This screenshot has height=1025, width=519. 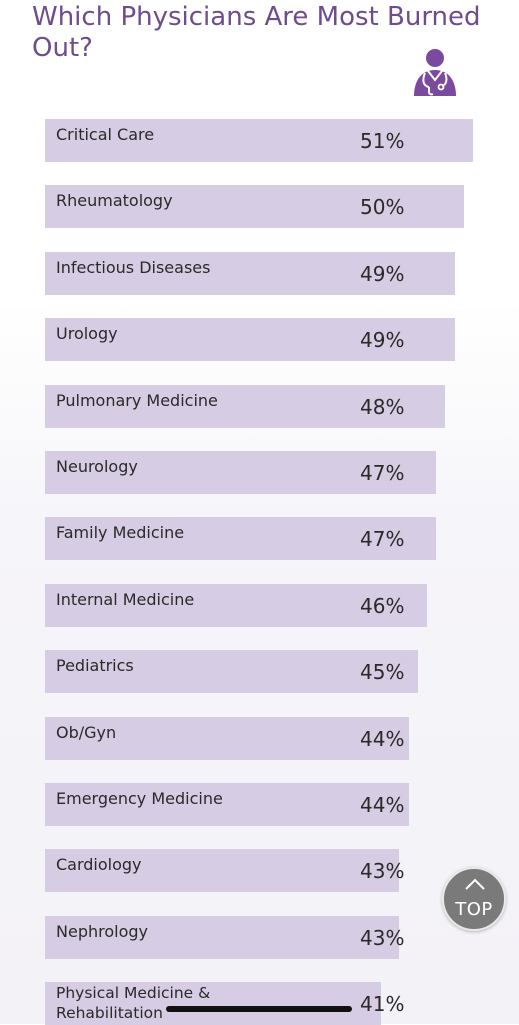 What do you see at coordinates (99, 864) in the screenshot?
I see `bar-category-label: Cardiology` at bounding box center [99, 864].